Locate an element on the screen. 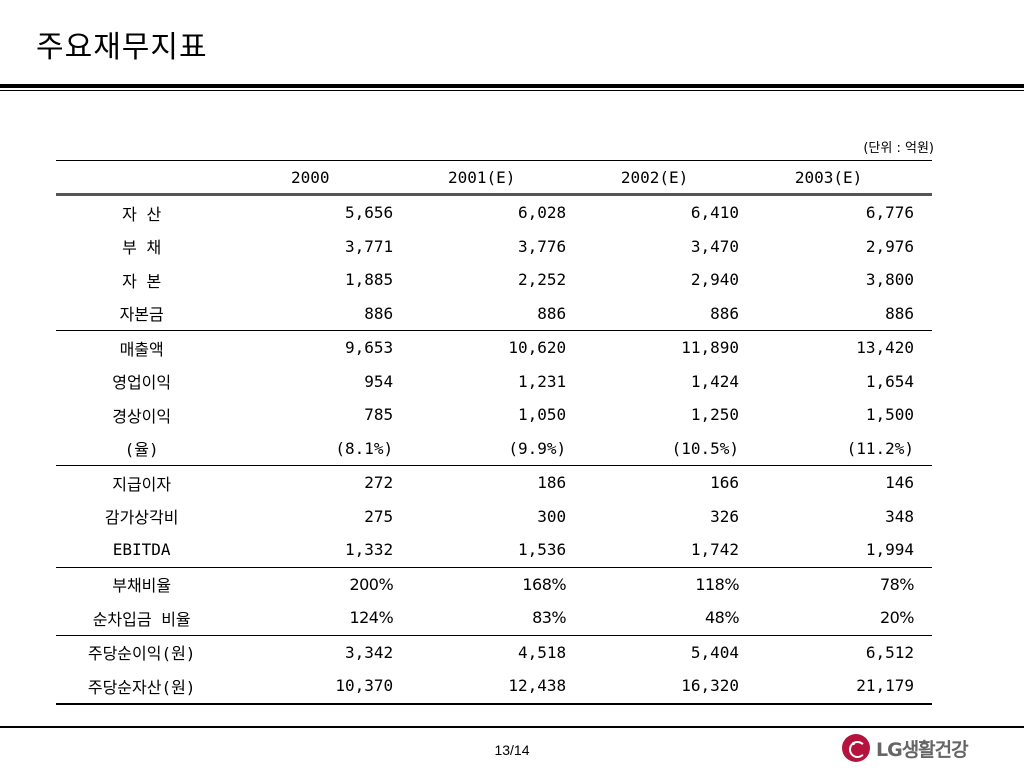 This screenshot has width=1024, height=768. page-title: 주요재무지표 is located at coordinates (122, 47).